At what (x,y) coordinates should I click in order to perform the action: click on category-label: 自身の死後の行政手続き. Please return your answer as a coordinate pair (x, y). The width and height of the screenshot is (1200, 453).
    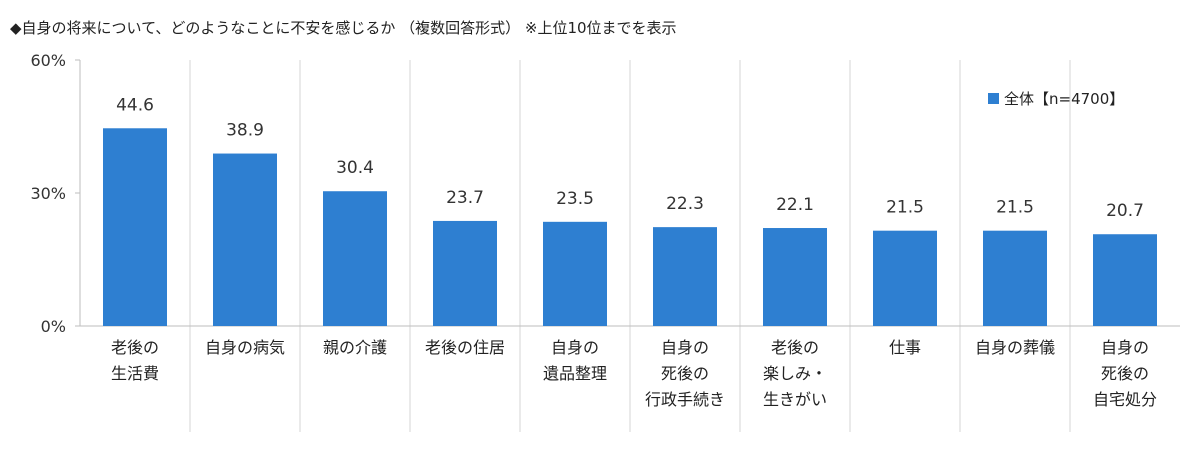
    Looking at the image, I should click on (685, 373).